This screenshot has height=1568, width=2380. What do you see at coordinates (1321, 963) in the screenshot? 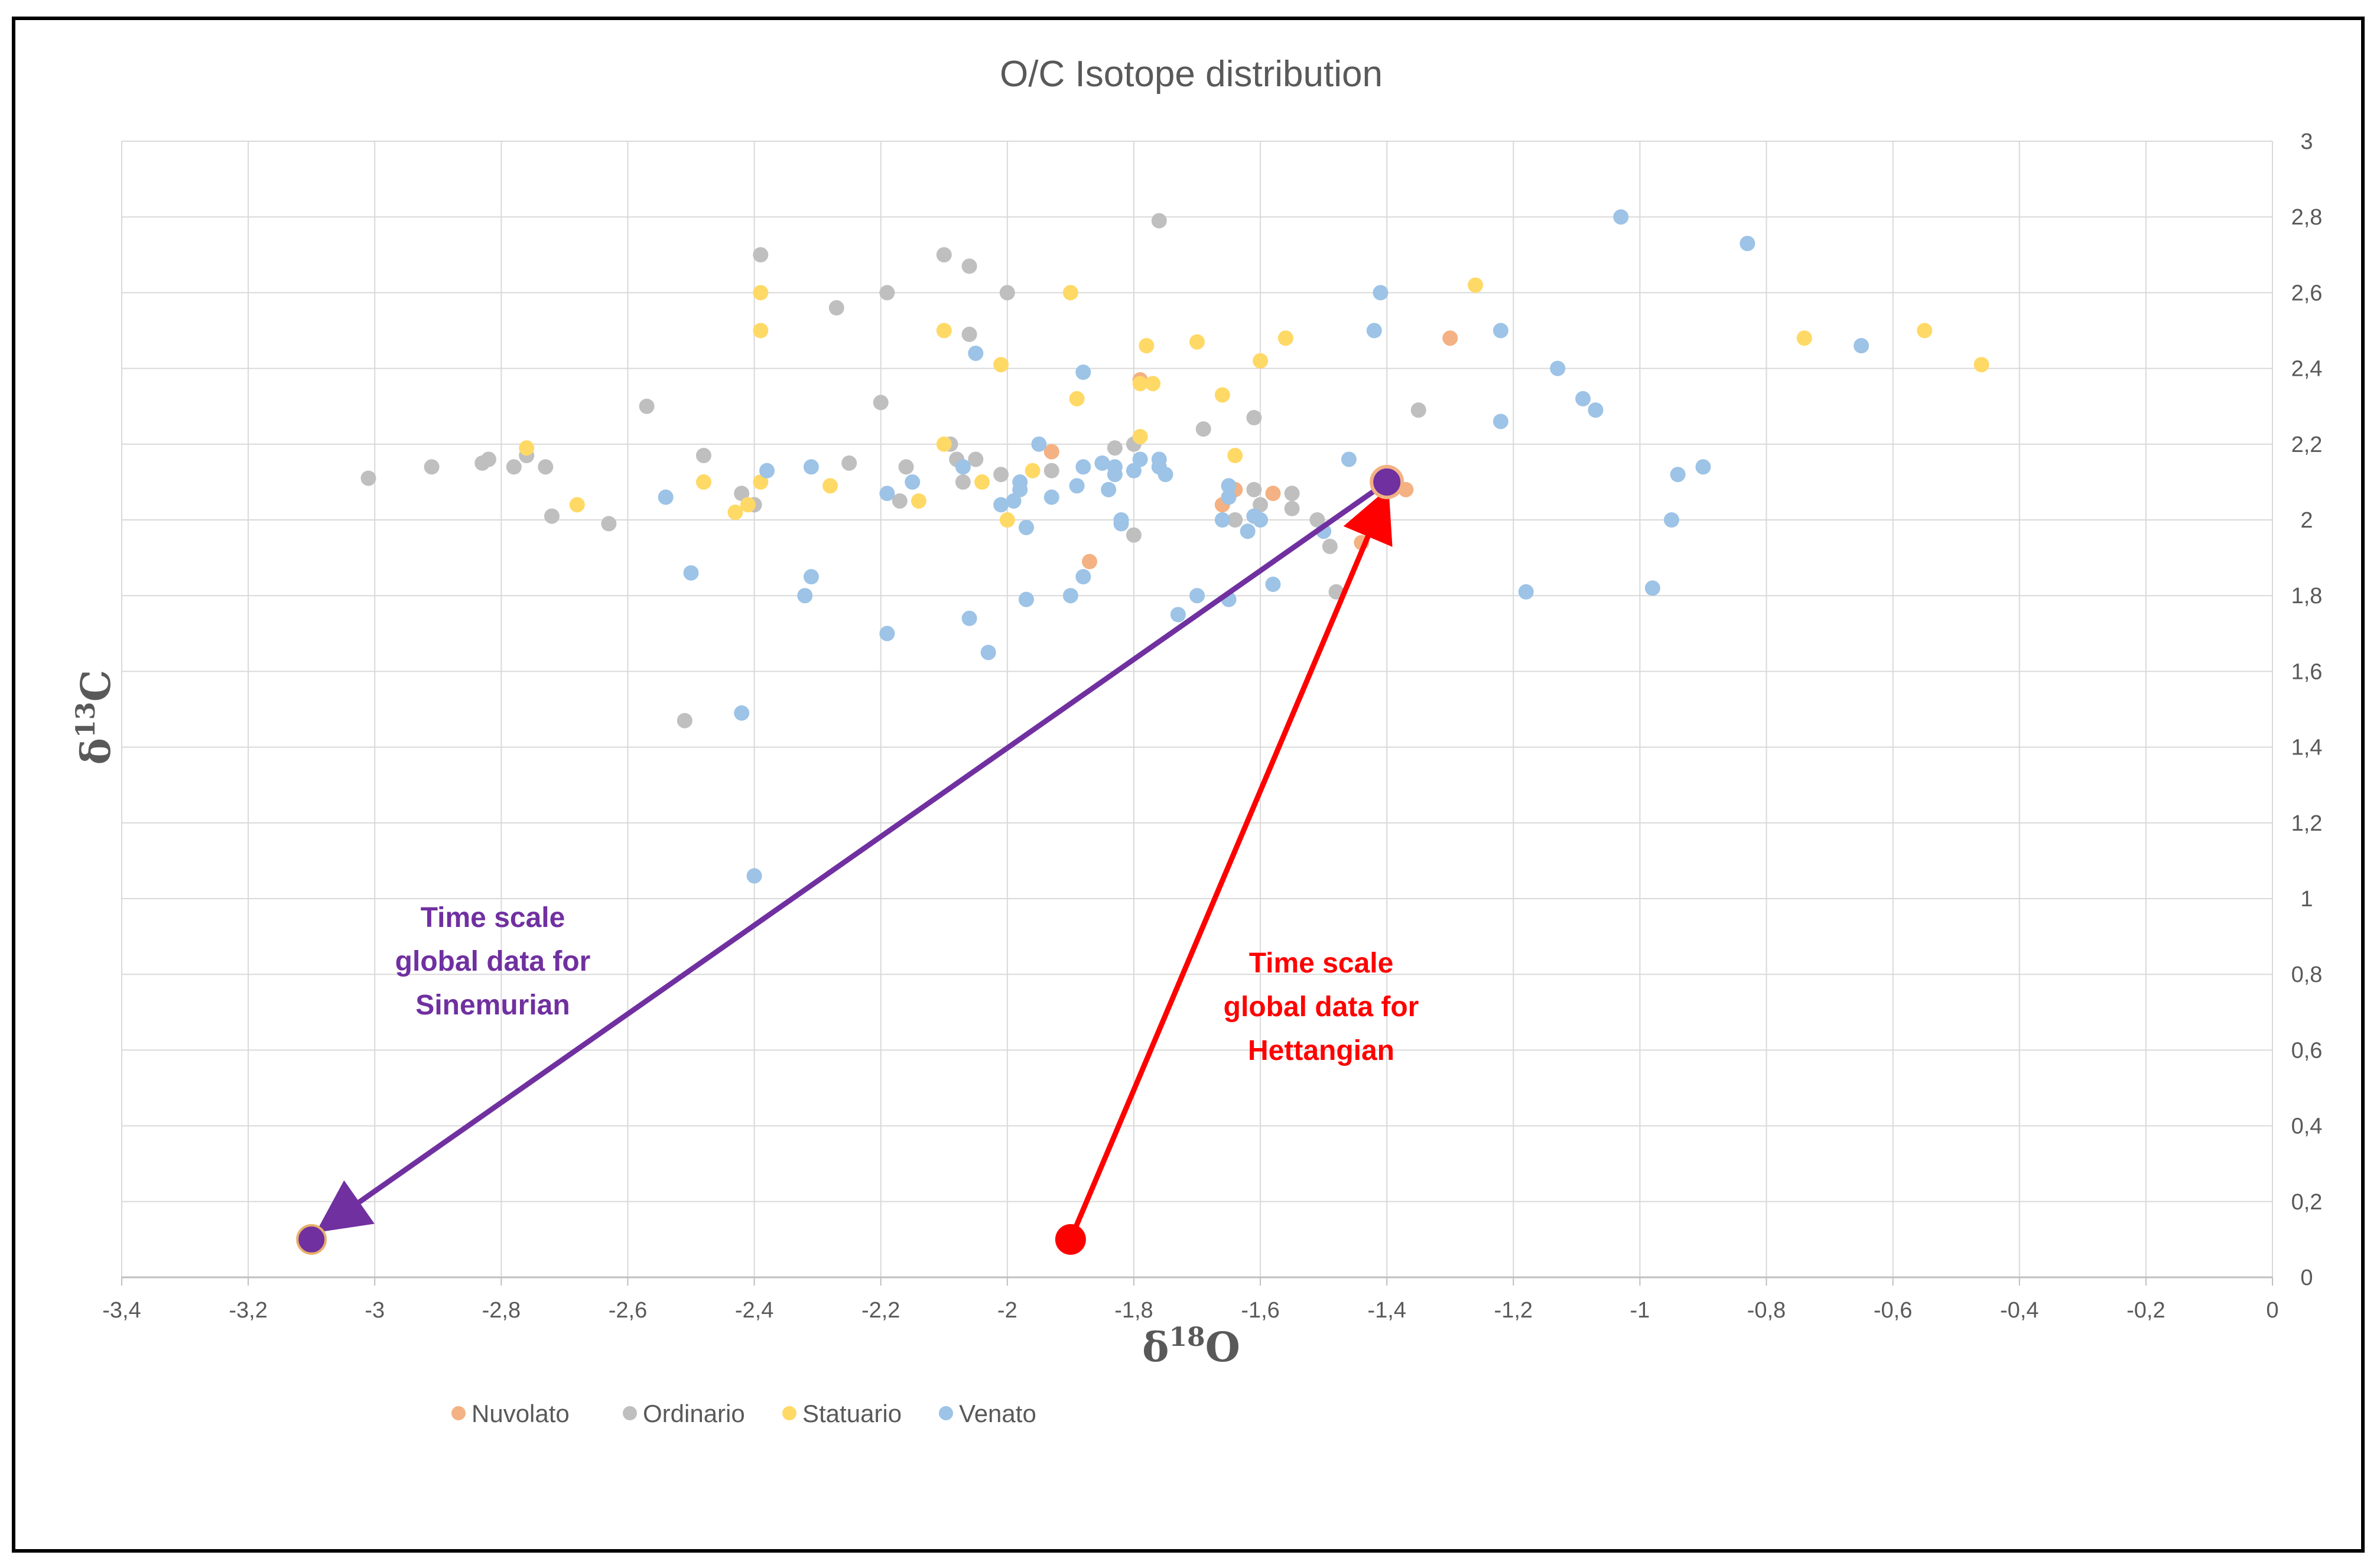
I see `hettangian-label-line: Time scale` at bounding box center [1321, 963].